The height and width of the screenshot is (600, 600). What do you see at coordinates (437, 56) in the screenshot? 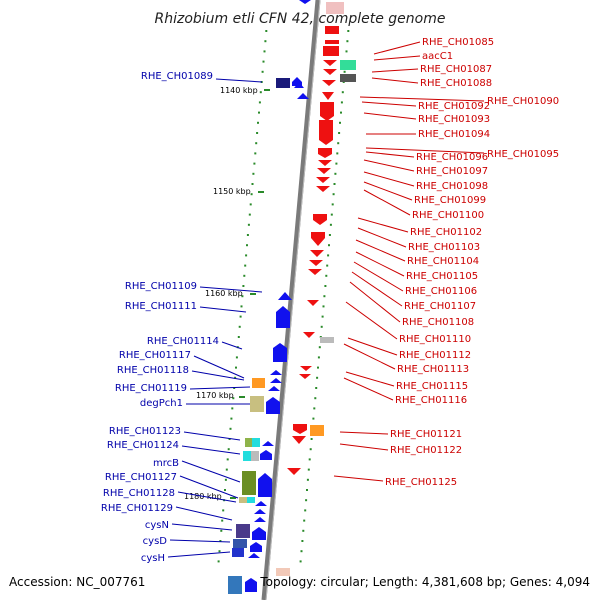
I see `label-aacc1: aacC1` at bounding box center [437, 56].